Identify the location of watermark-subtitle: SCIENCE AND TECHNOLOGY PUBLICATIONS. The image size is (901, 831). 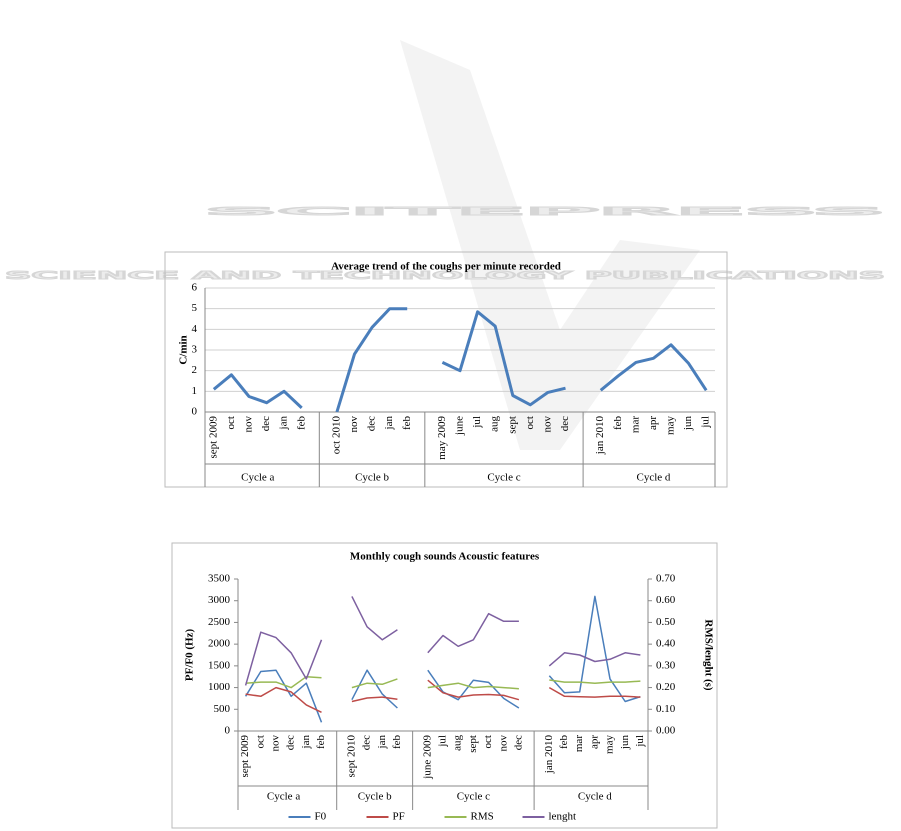
(445, 275).